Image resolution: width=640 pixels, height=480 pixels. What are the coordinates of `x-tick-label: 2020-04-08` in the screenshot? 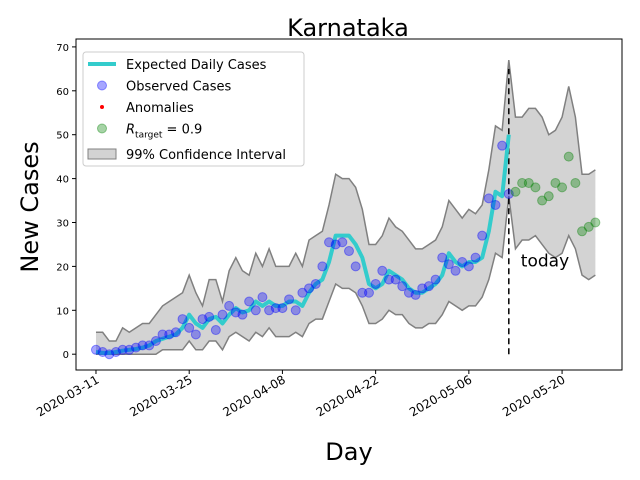 It's located at (254, 395).